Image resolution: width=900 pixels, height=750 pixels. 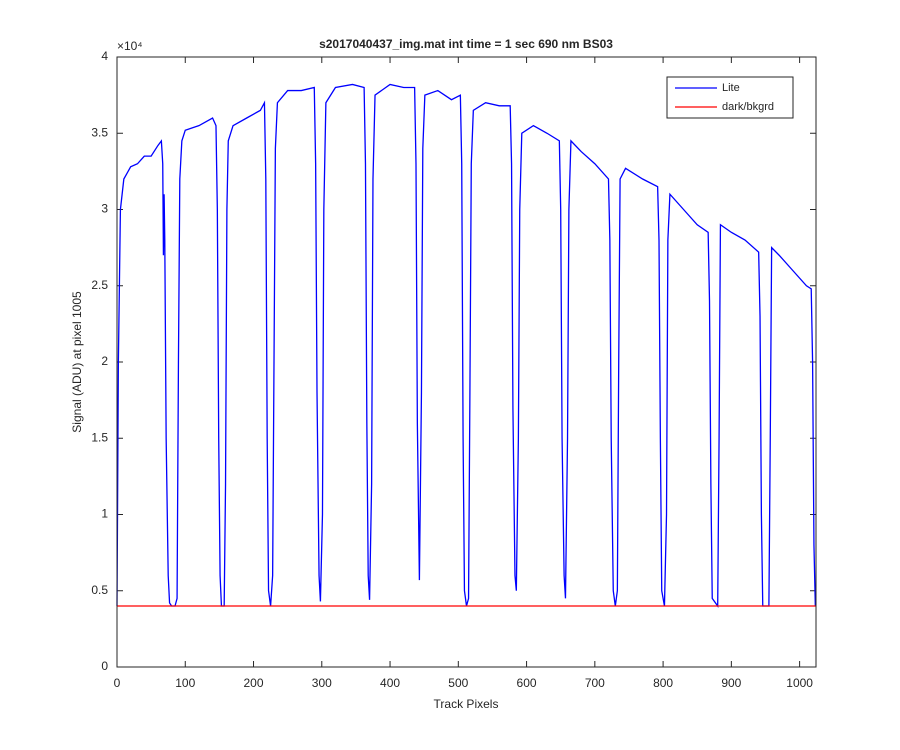 What do you see at coordinates (731, 88) in the screenshot?
I see `legend-label: Lite` at bounding box center [731, 88].